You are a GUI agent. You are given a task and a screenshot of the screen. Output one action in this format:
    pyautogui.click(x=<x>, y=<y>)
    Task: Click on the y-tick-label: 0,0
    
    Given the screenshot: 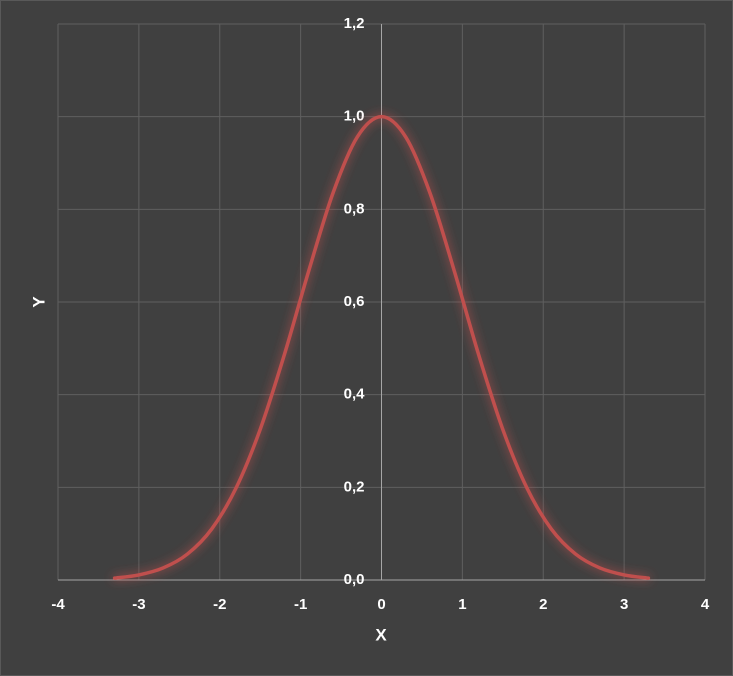 What is the action you would take?
    pyautogui.click(x=354, y=579)
    